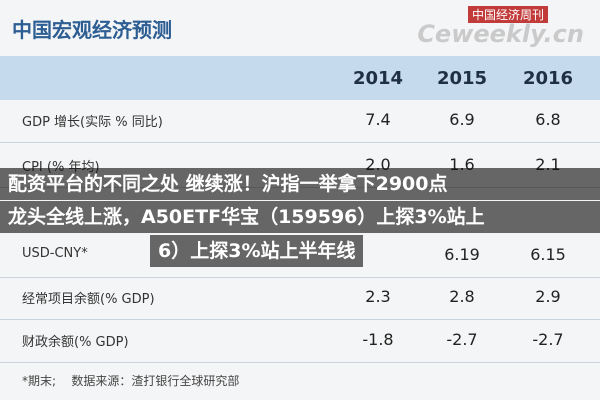 Image resolution: width=600 pixels, height=400 pixels. I want to click on row-label: GDP 增长(实际 % 同比), so click(92, 122).